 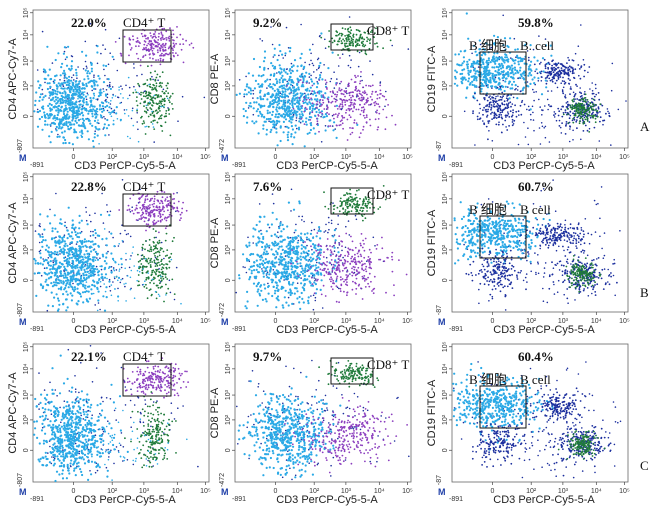 What do you see at coordinates (26, 280) in the screenshot?
I see `y-tick-label: 0` at bounding box center [26, 280].